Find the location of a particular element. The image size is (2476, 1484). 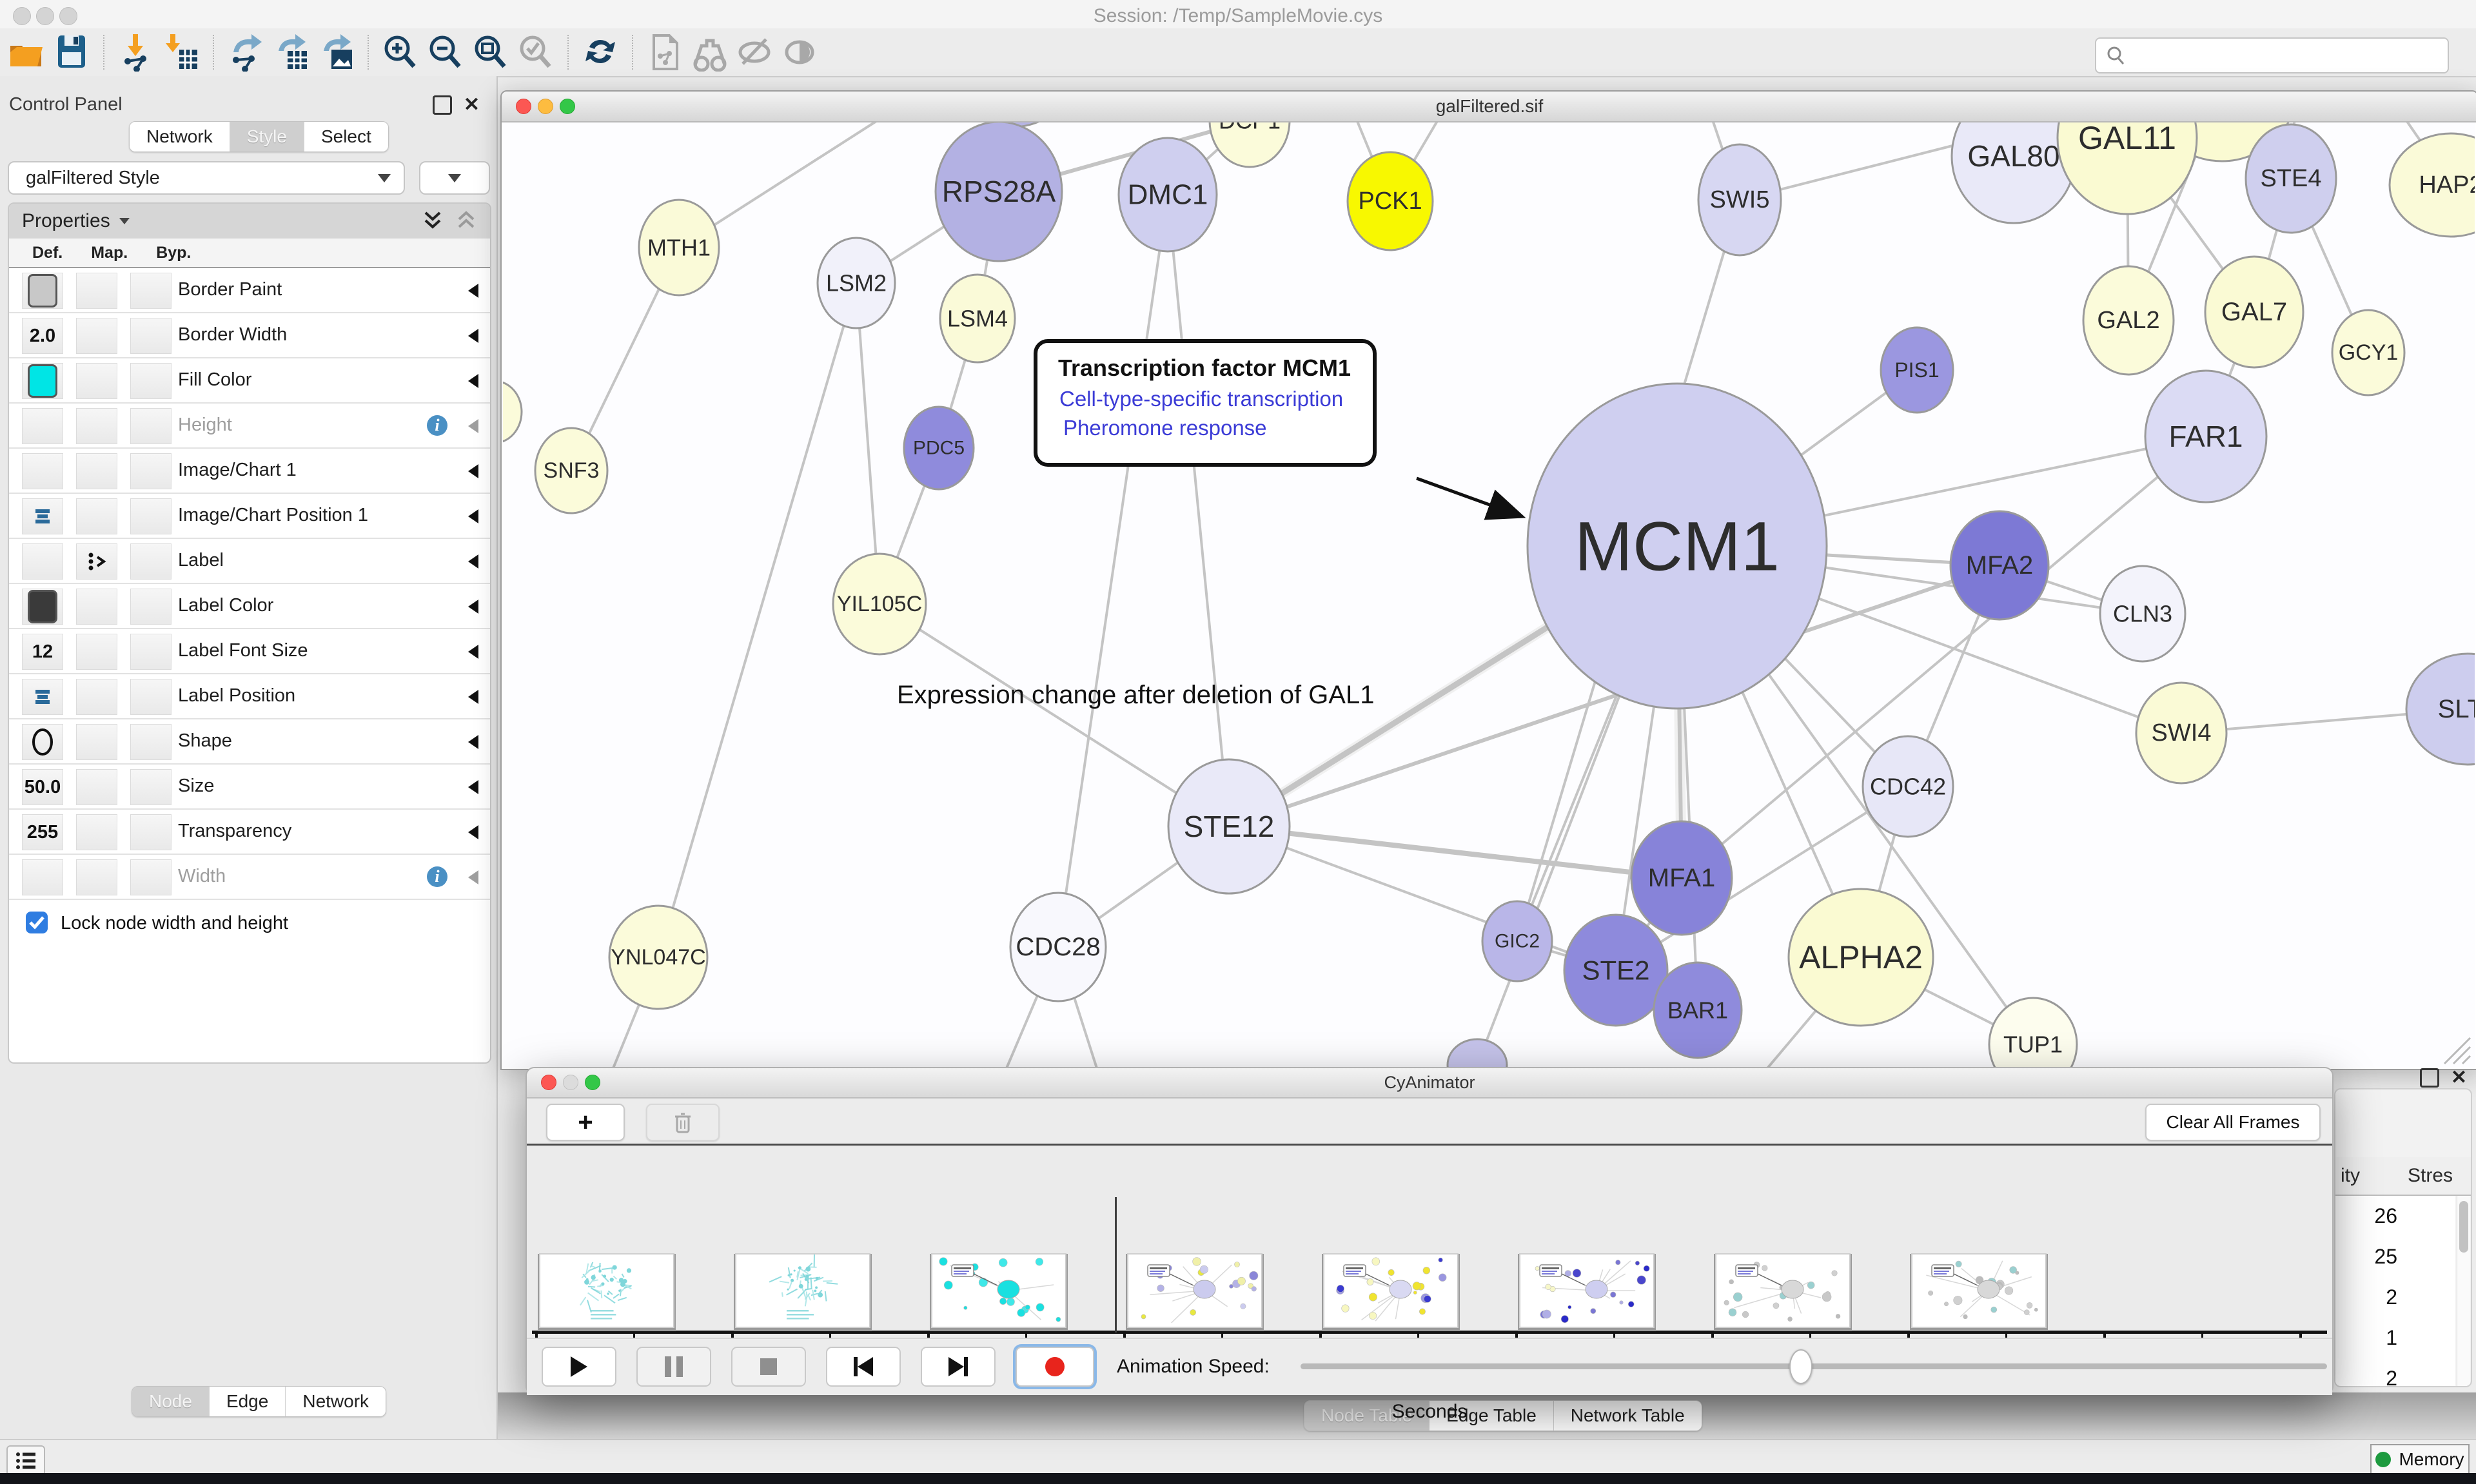

position-icon is located at coordinates (42, 516).